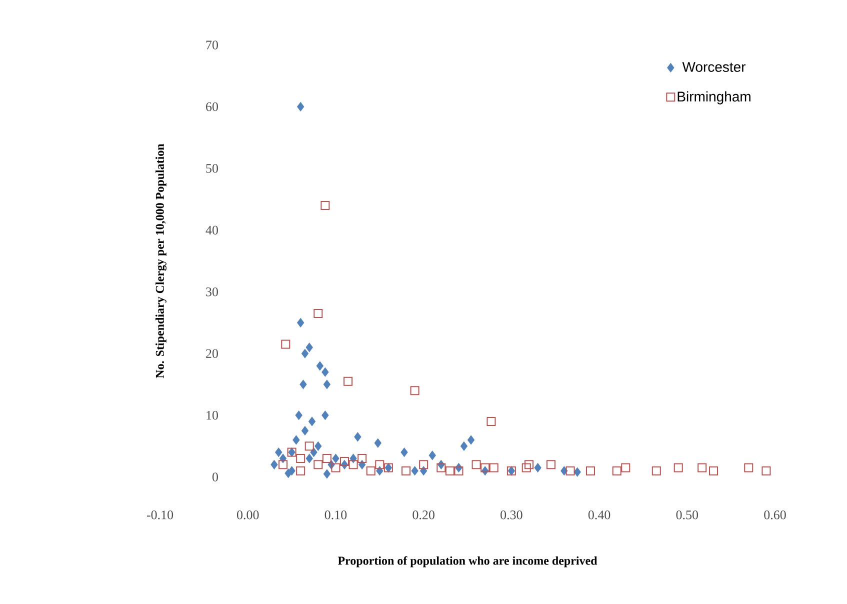 The width and height of the screenshot is (847, 604). What do you see at coordinates (160, 261) in the screenshot?
I see `y-axis-title: No. Stipendiary Clergy per 10,000 Population` at bounding box center [160, 261].